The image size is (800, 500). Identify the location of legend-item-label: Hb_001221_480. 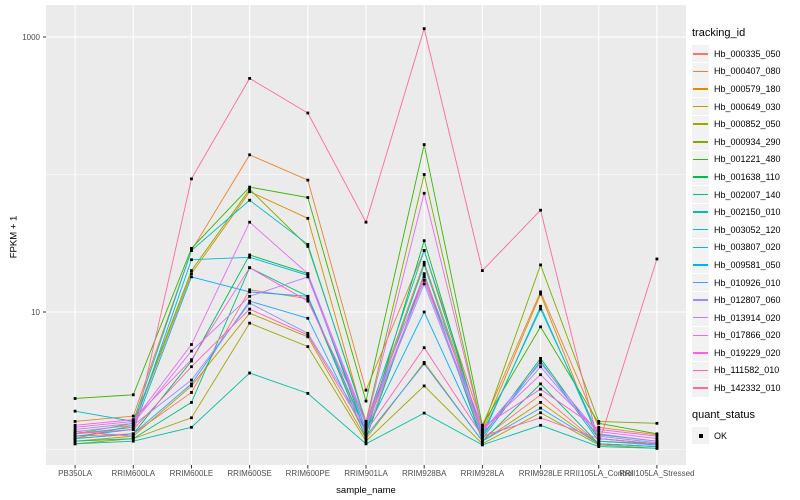
(747, 159).